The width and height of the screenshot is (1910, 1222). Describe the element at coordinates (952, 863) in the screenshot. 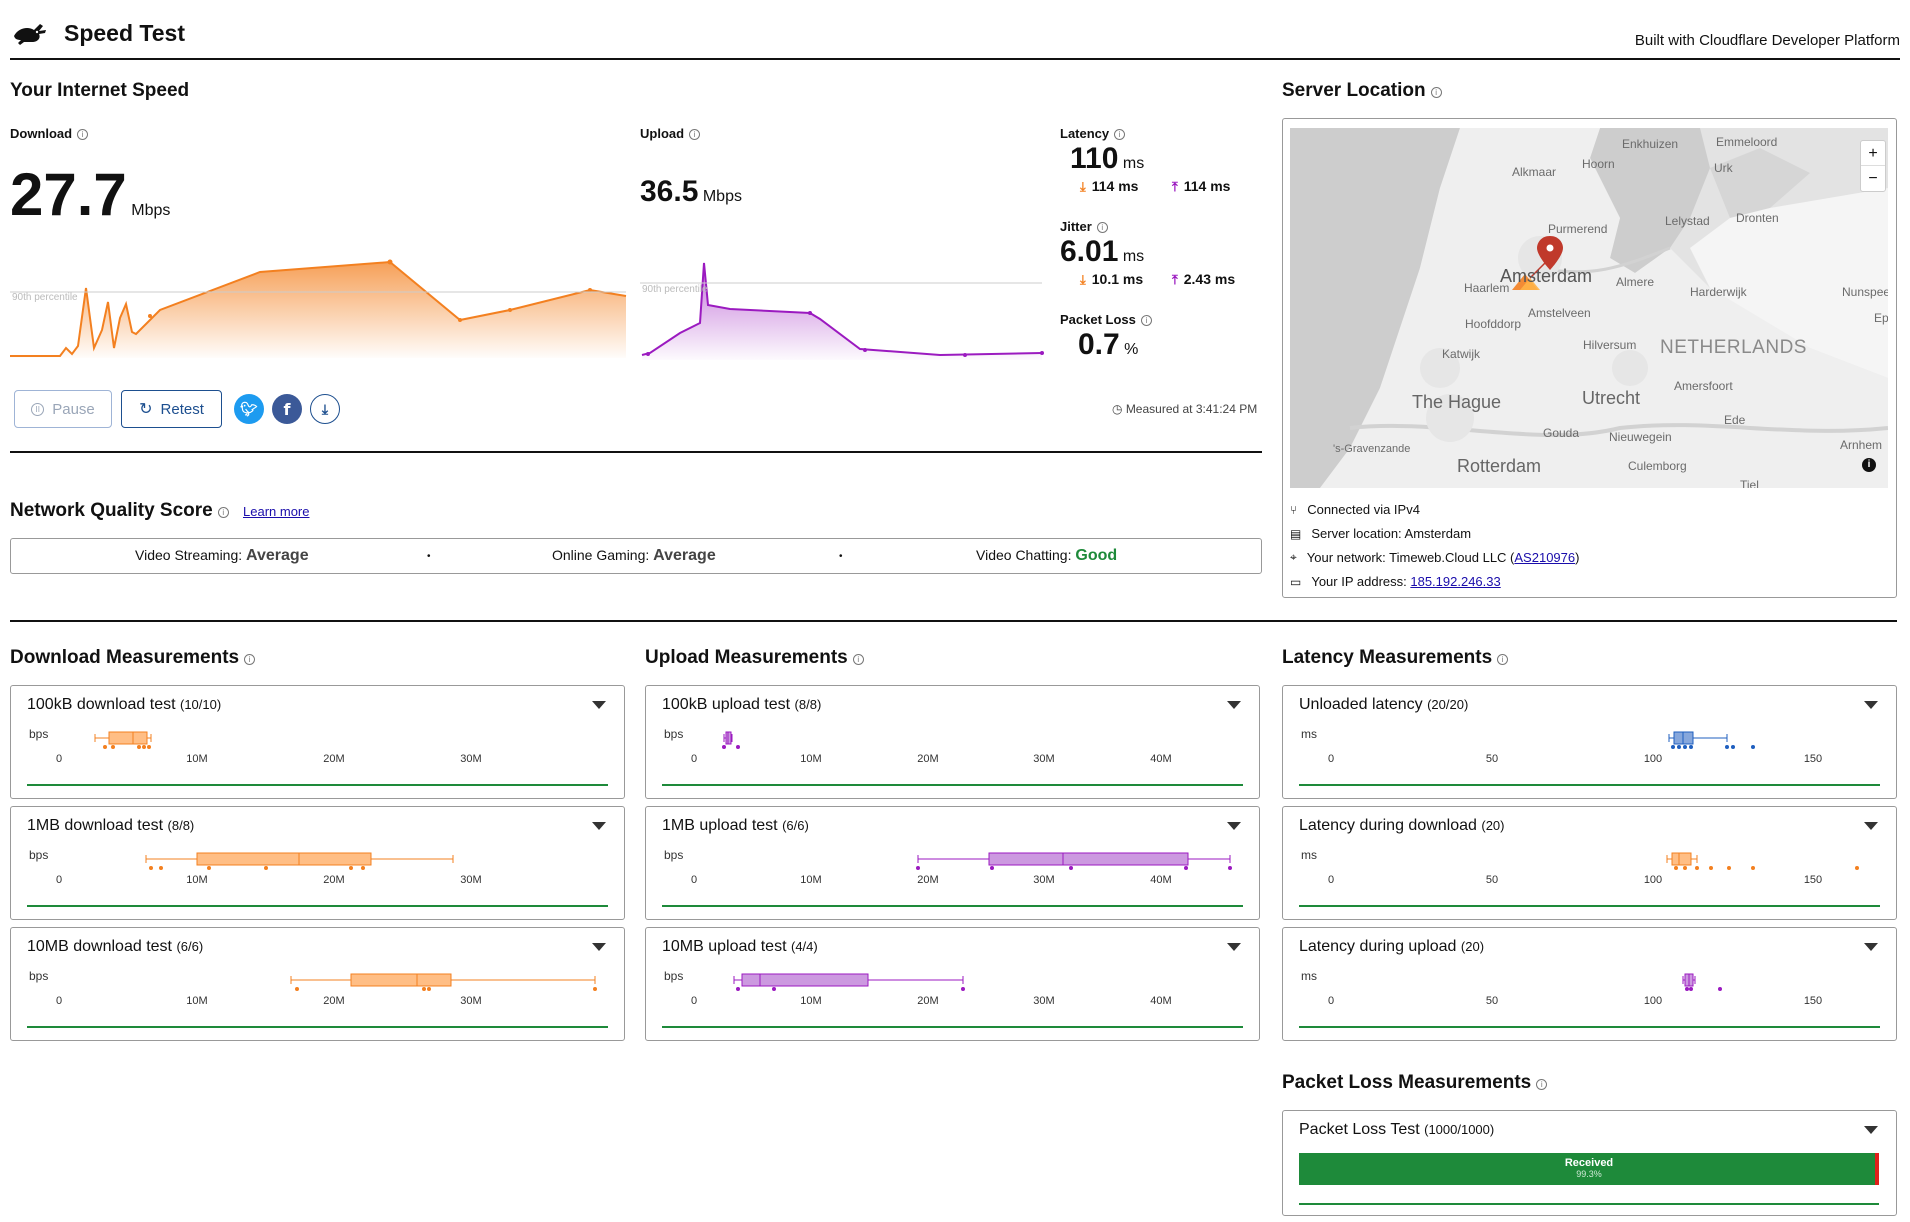

I see `measurement-card: 1MB upload test (6/6) bps 0 10M 20M 30M 40M` at that location.